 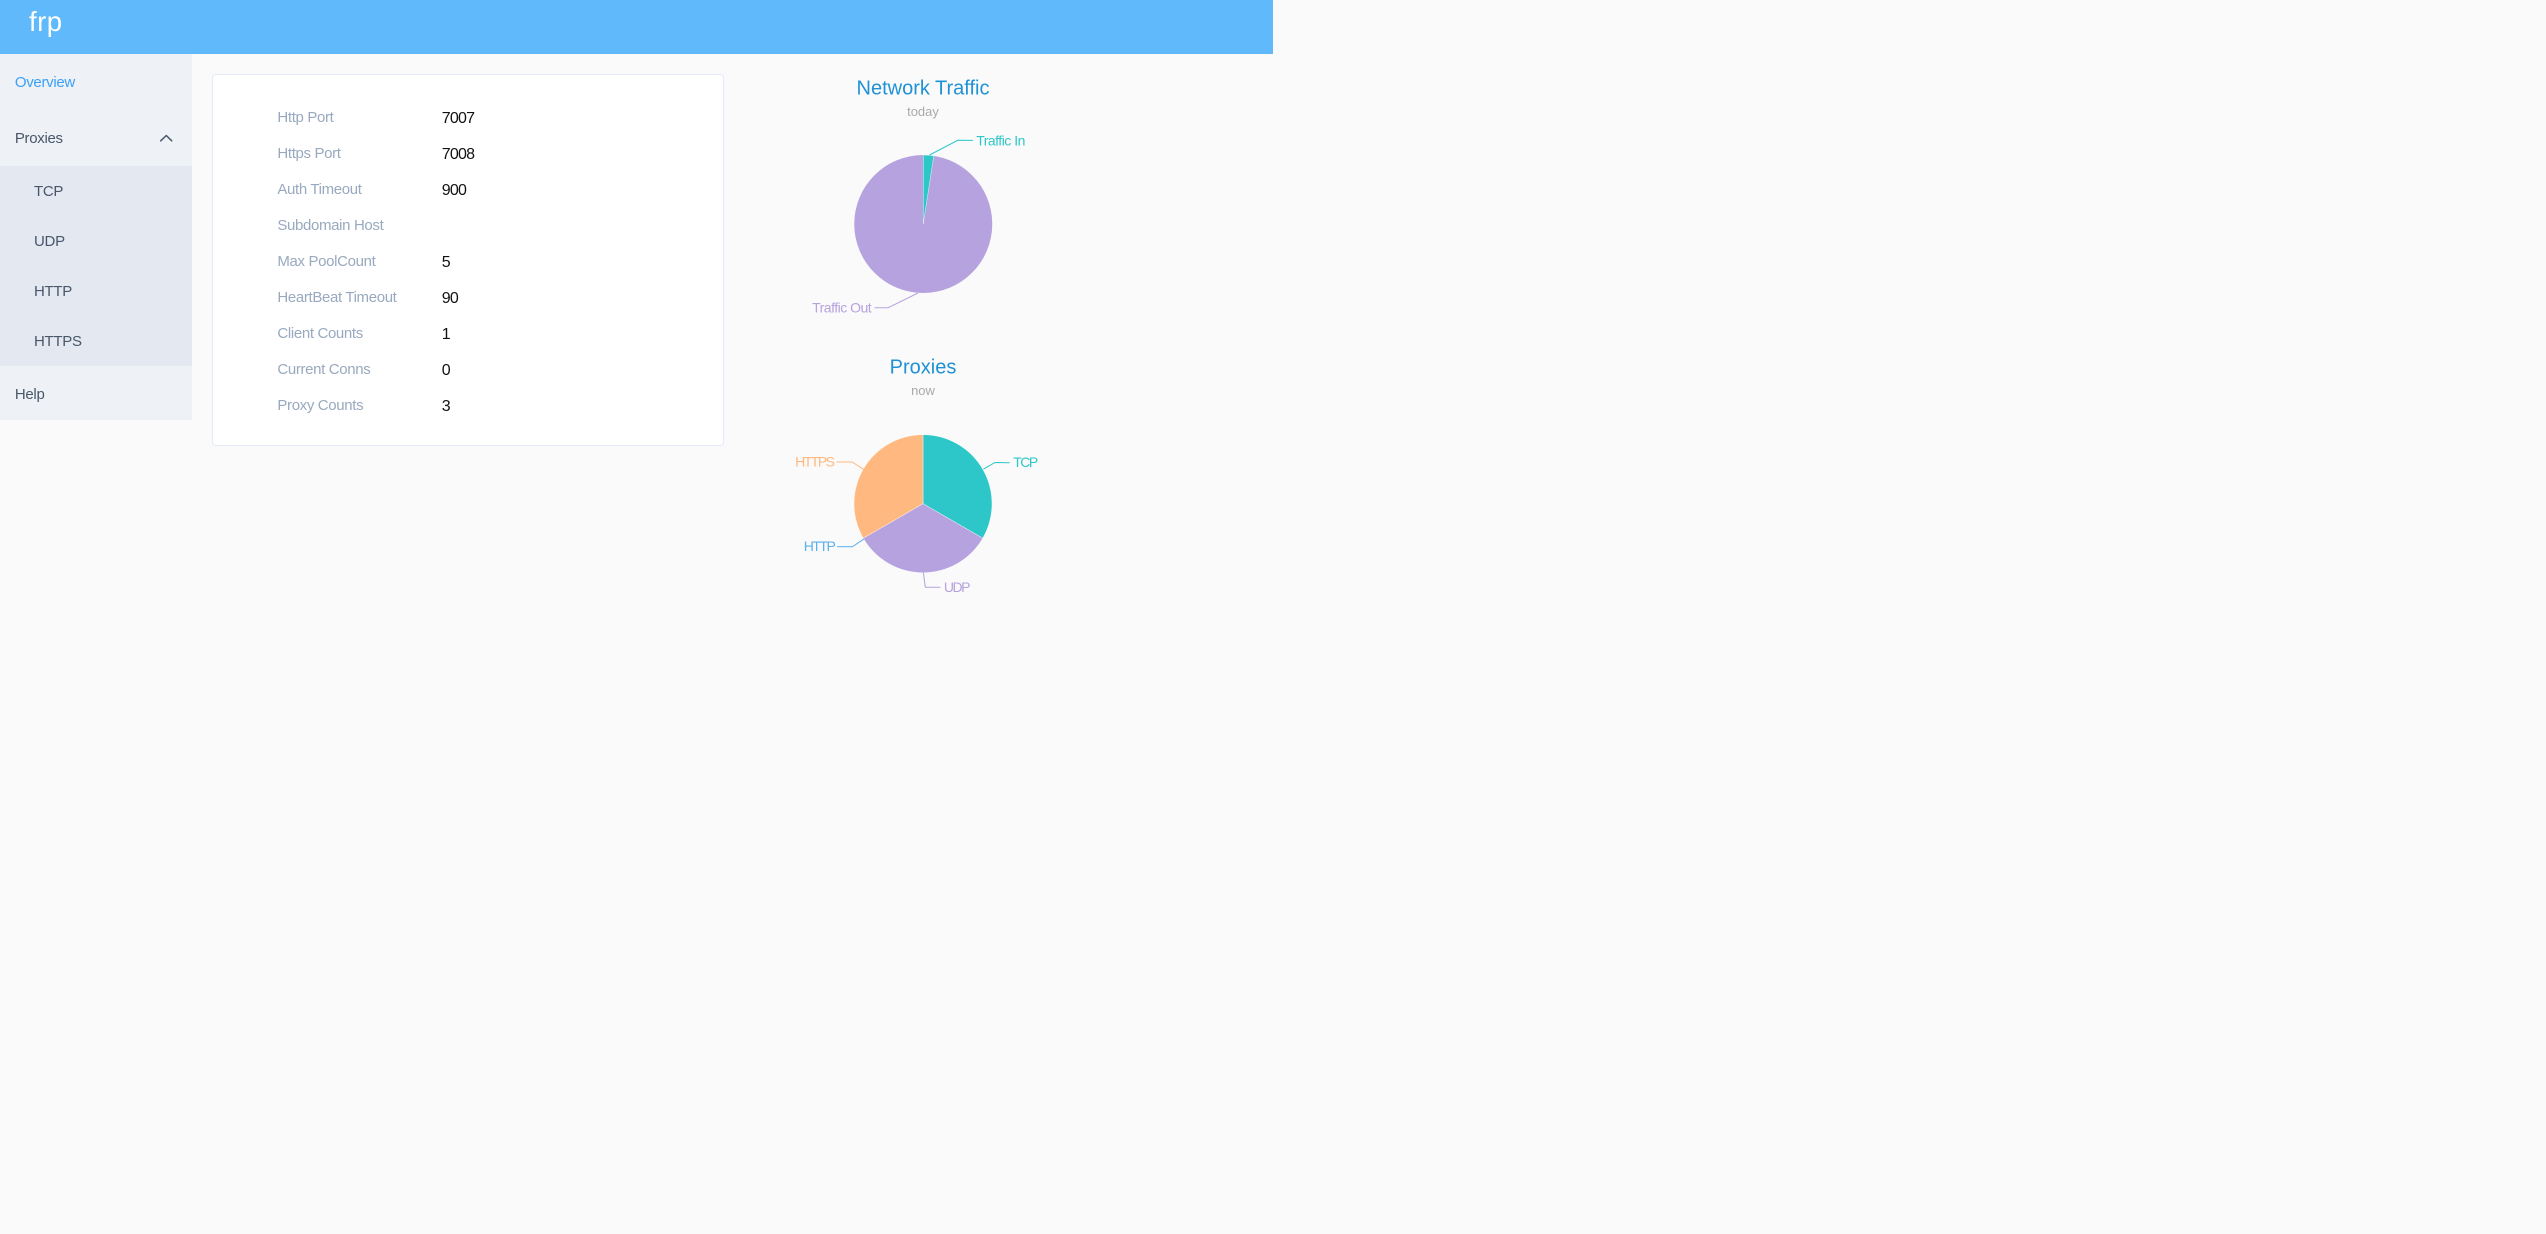 I want to click on svg-text: Proxies, so click(x=922, y=368).